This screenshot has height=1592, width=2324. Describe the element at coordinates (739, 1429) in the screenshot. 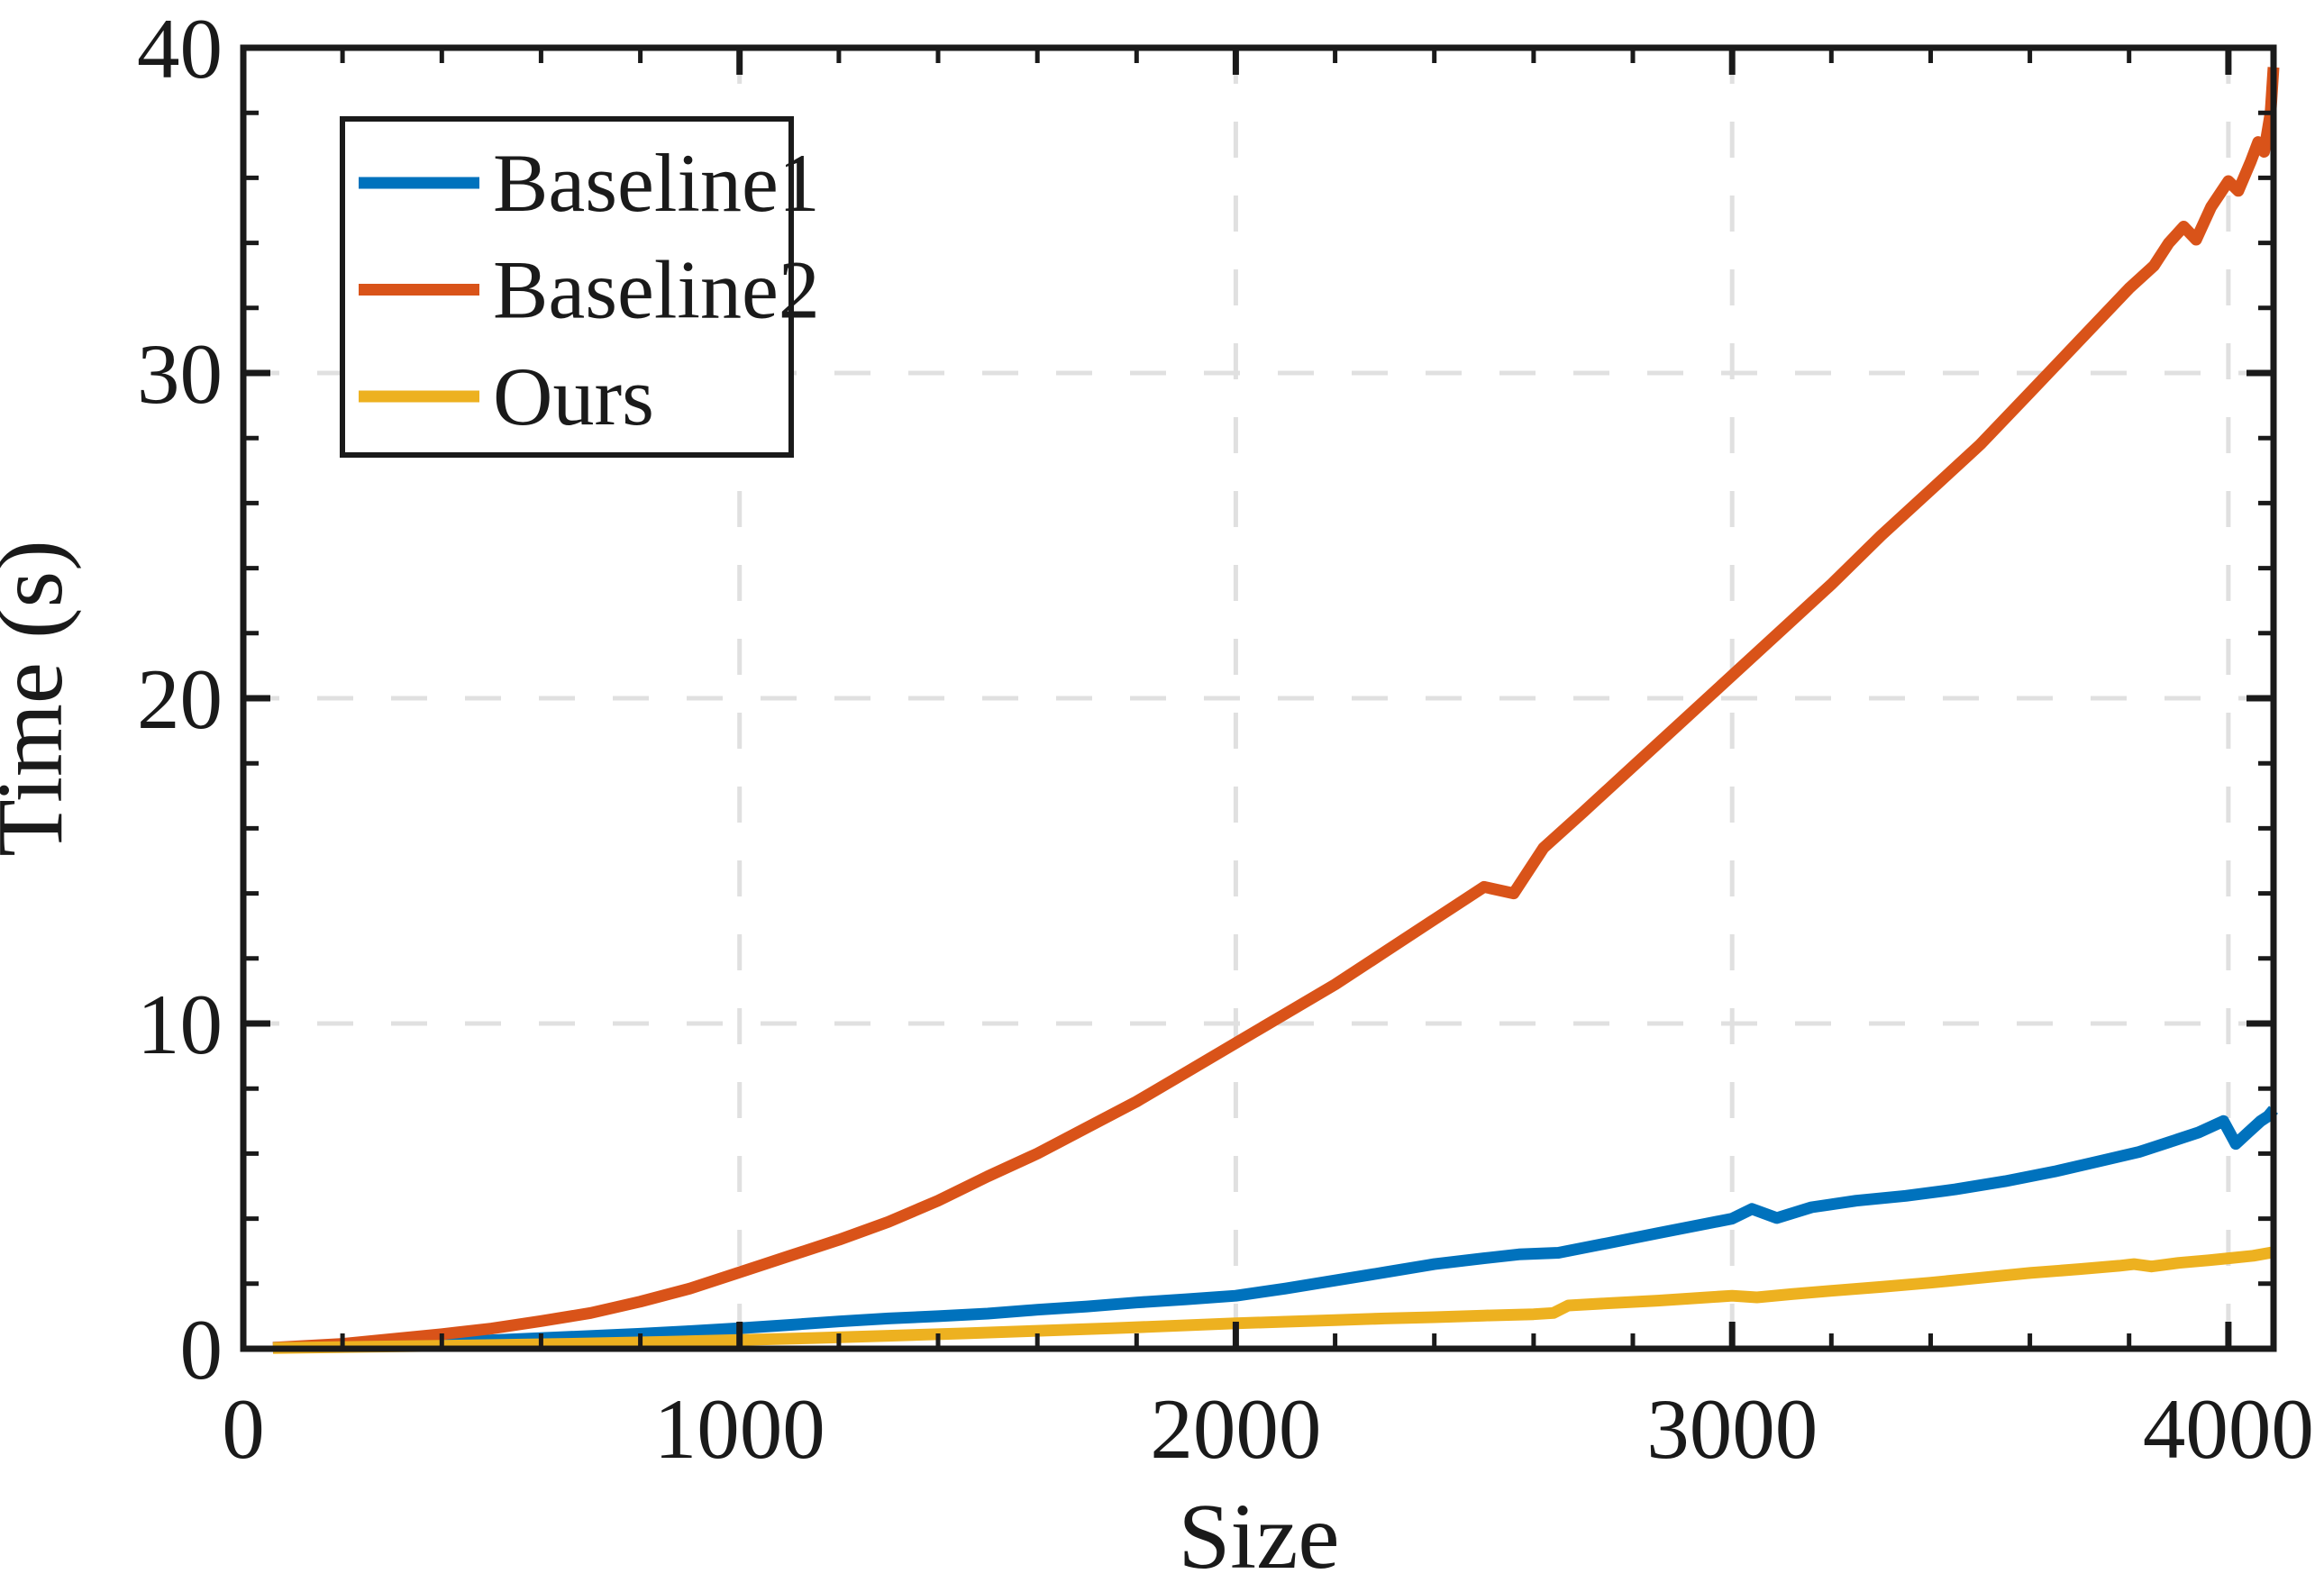

I see `x-tick-label: 1000` at that location.